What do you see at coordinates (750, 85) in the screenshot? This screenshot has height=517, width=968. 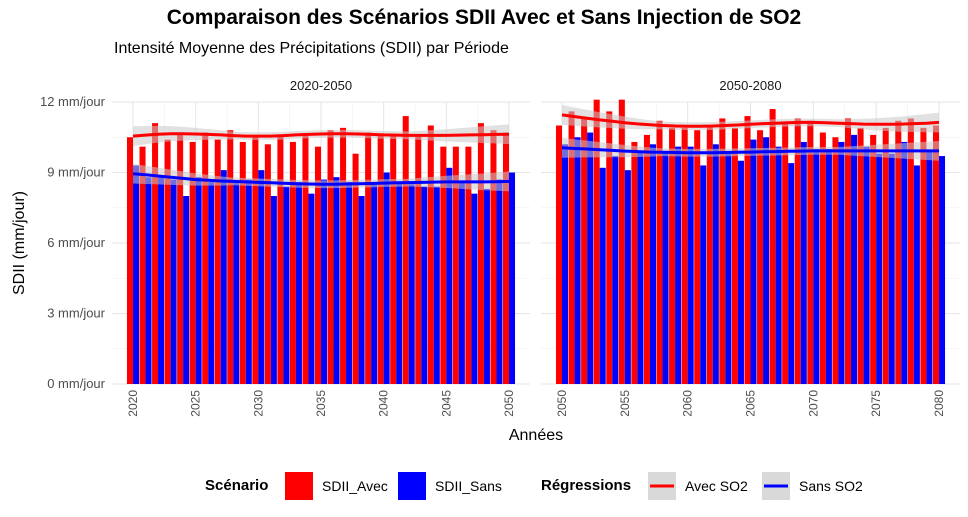 I see `panel-label: 2050-2080` at bounding box center [750, 85].